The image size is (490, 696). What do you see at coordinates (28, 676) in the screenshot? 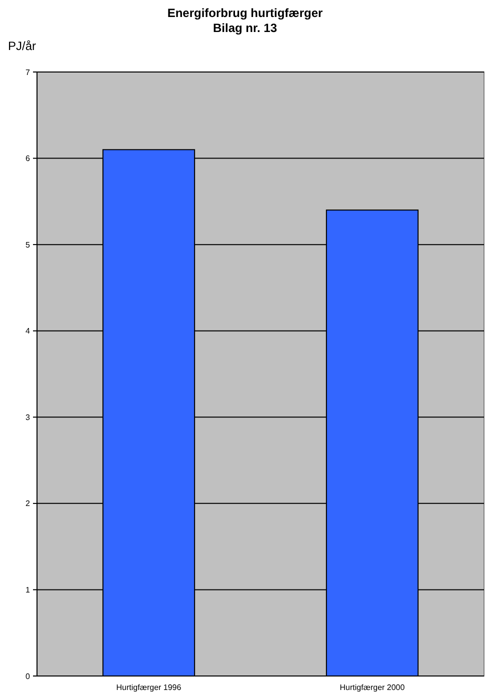
I see `y-tick-label: 0` at bounding box center [28, 676].